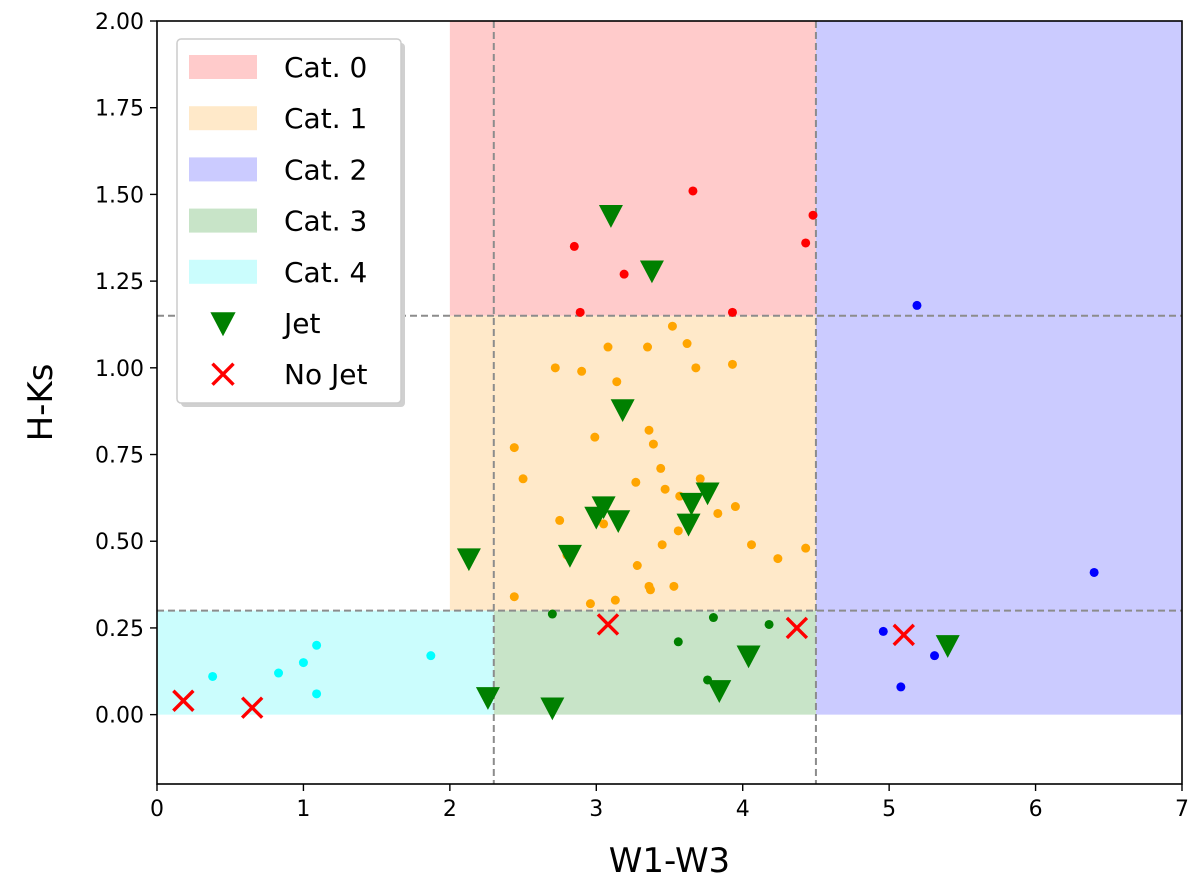 Image resolution: width=1200 pixels, height=881 pixels. Describe the element at coordinates (265, 323) in the screenshot. I see `legend-item-jet: Jet` at that location.